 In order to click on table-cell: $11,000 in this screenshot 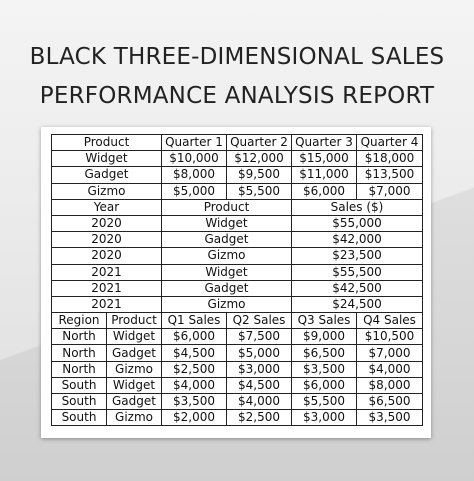, I will do `click(324, 175)`.